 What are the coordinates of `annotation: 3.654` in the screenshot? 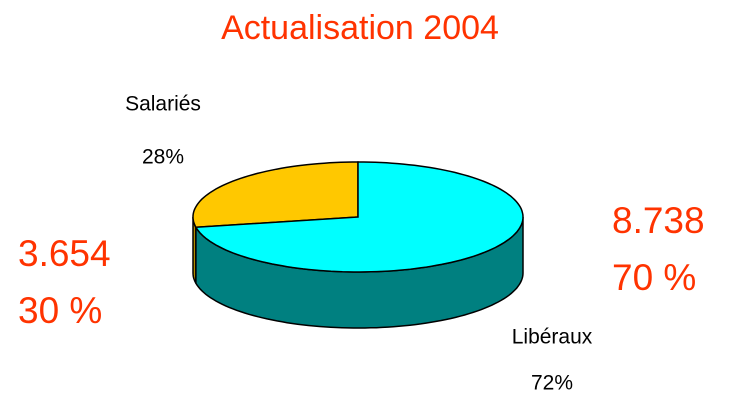 It's located at (64, 253).